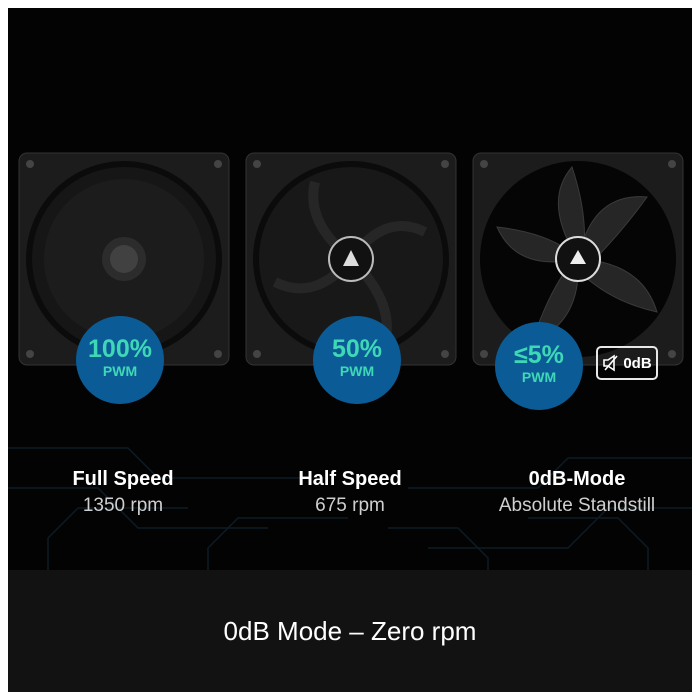  Describe the element at coordinates (123, 505) in the screenshot. I see `mode-subtitle: 1350 rpm` at that location.